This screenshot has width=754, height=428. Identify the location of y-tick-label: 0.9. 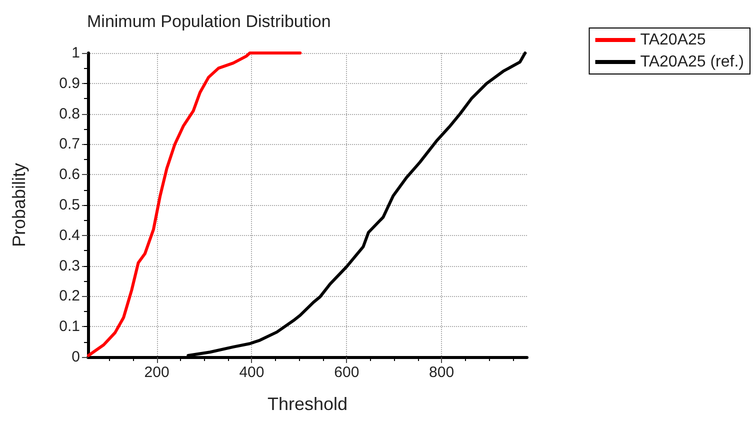
(69, 83).